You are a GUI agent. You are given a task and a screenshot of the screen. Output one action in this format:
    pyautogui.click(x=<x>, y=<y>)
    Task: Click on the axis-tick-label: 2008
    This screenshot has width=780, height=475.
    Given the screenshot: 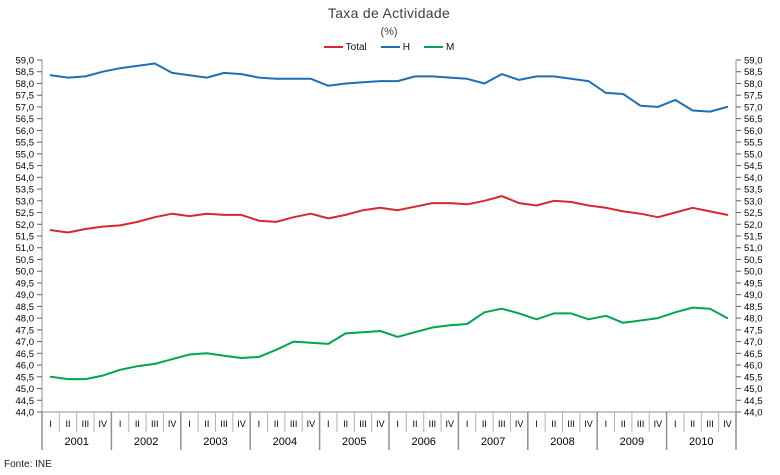 What is the action you would take?
    pyautogui.click(x=562, y=442)
    